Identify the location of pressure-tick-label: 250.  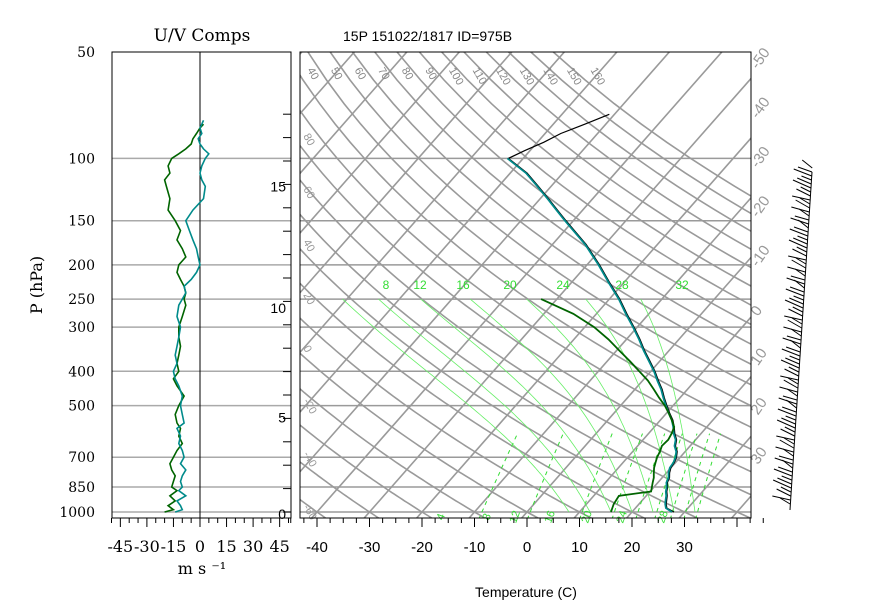
(81, 300).